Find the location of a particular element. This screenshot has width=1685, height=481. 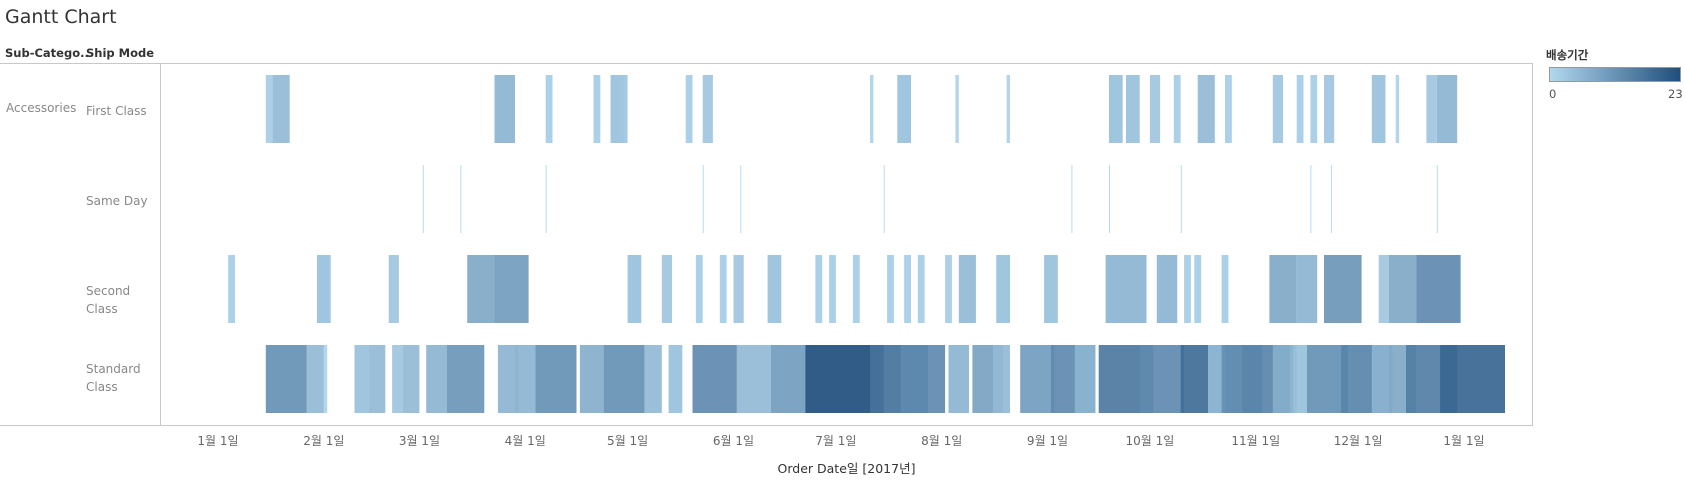

sub-category-header: Sub-Catego.. is located at coordinates (47, 53).